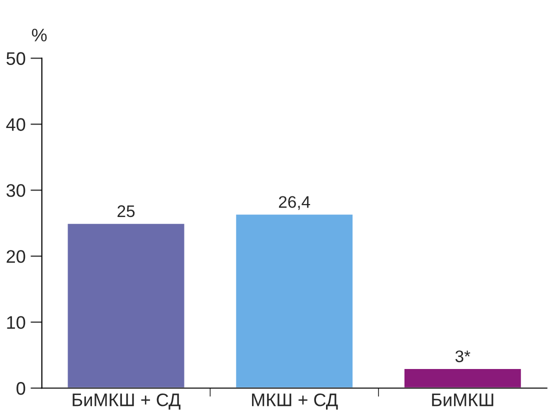  I want to click on data-label: 3*, so click(462, 356).